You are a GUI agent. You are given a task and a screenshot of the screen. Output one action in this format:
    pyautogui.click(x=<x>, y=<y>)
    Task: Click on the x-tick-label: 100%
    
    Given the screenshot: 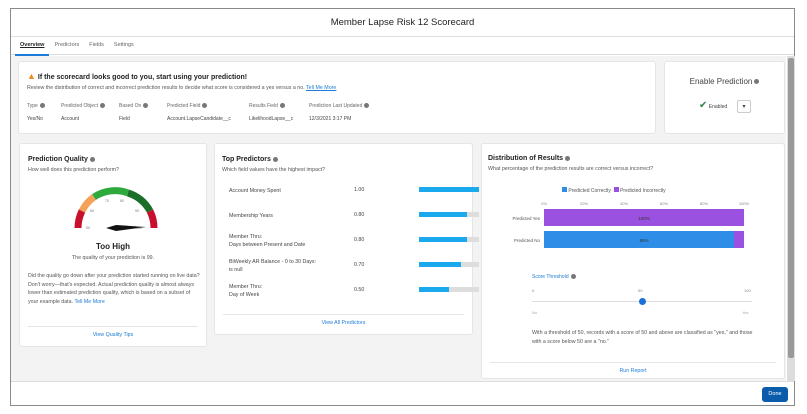 What is the action you would take?
    pyautogui.click(x=744, y=203)
    